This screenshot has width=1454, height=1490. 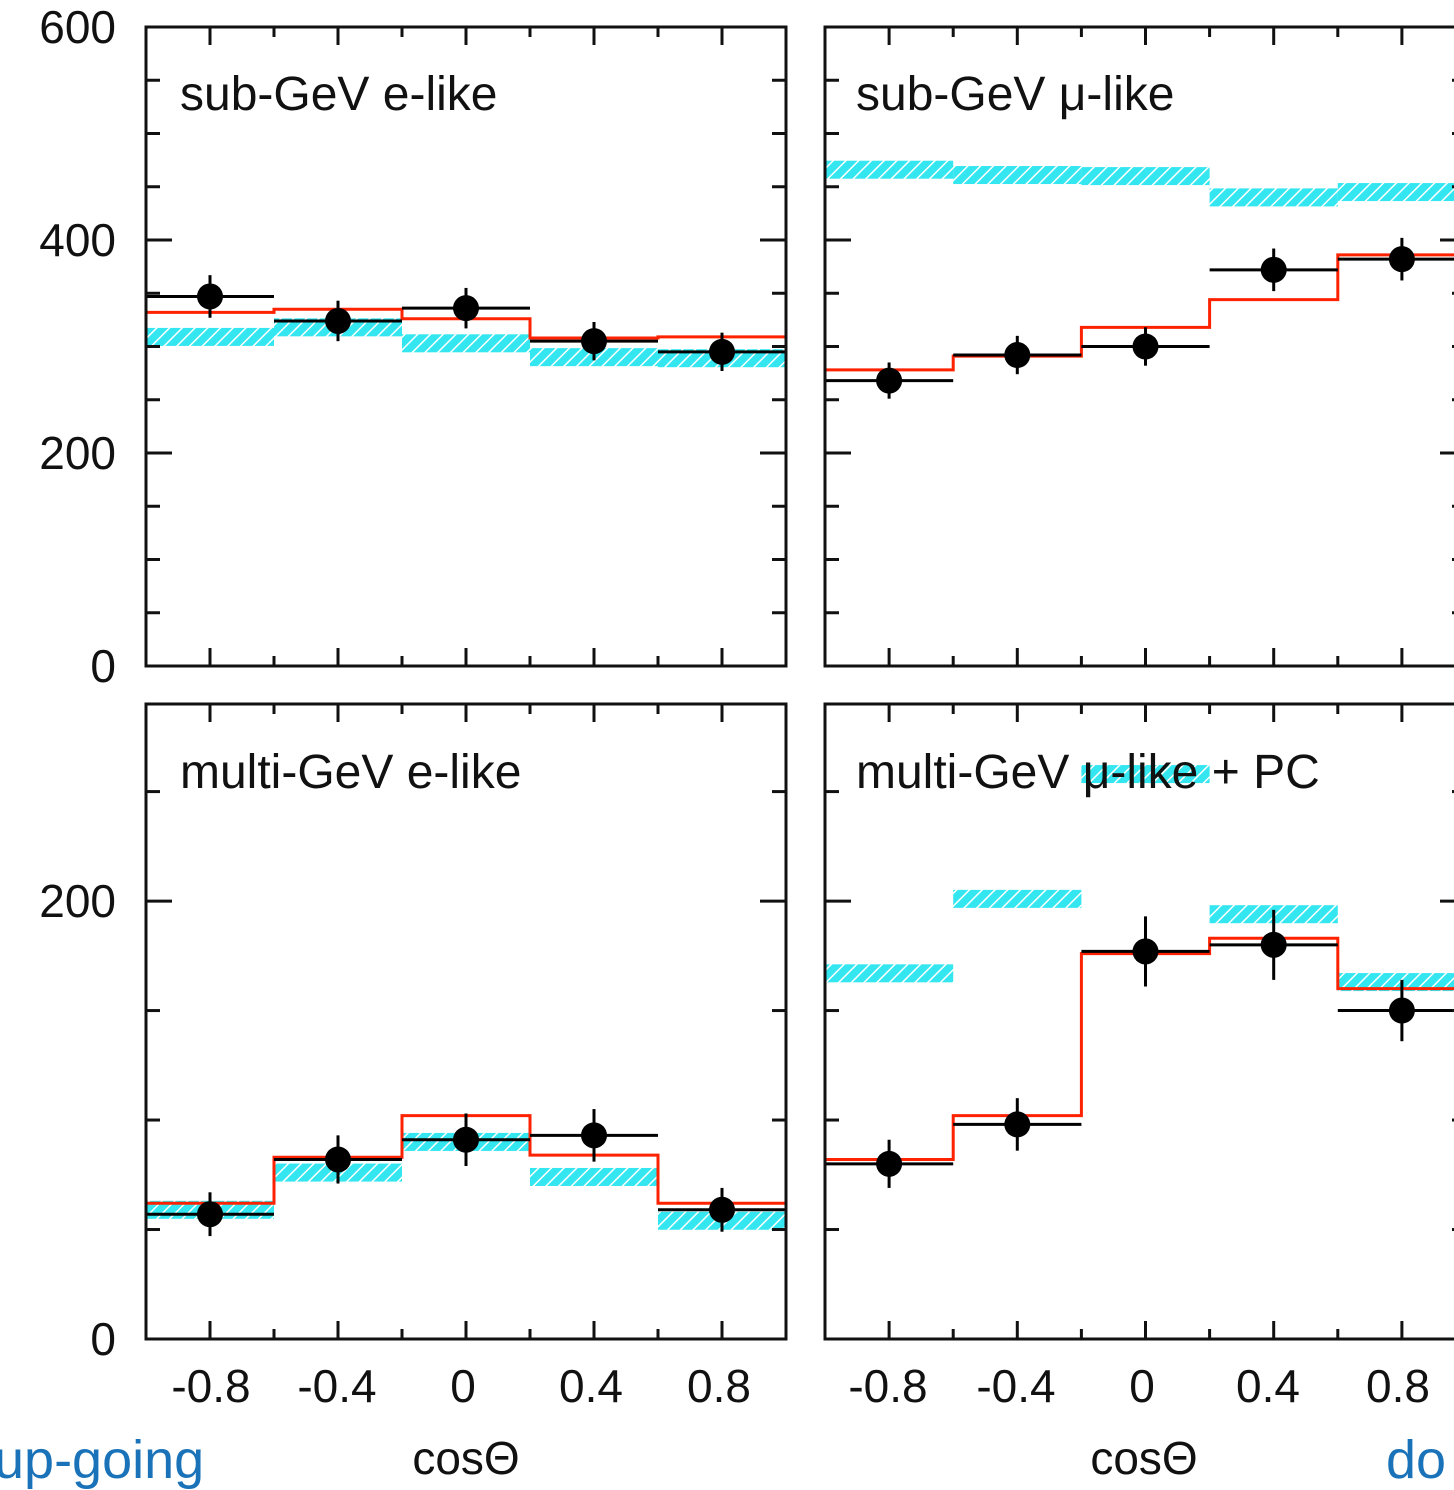 What do you see at coordinates (1416, 1460) in the screenshot?
I see `direction-label-right: do` at bounding box center [1416, 1460].